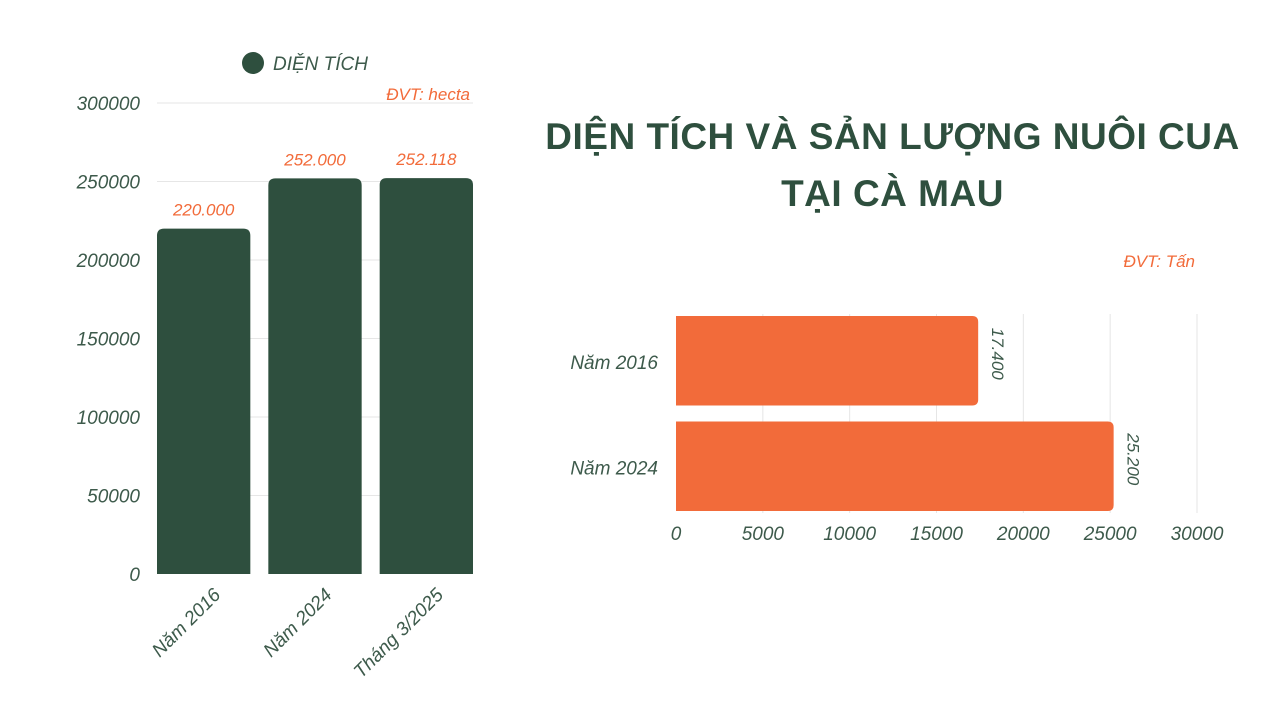  I want to click on y-tick-label: 250000, so click(108, 183).